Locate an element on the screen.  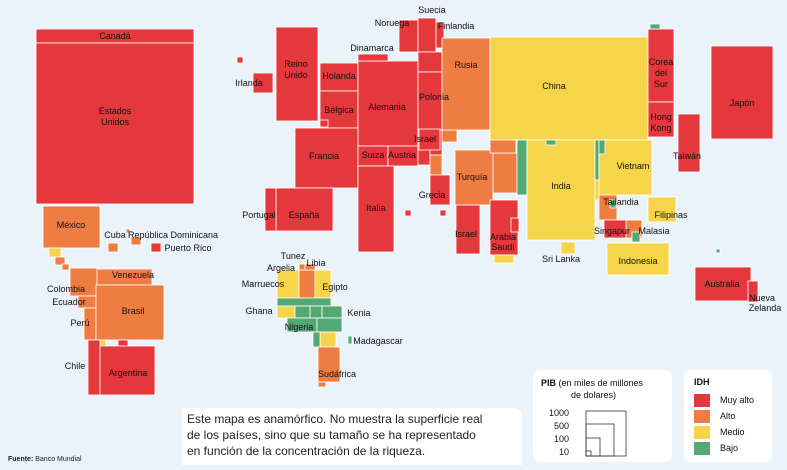
region-rusia is located at coordinates (466, 84).